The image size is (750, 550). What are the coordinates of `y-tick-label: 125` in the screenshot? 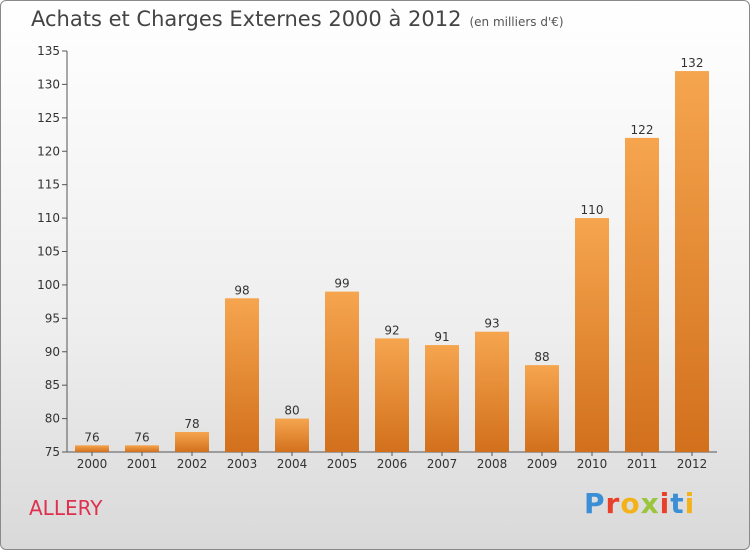 It's located at (48, 118).